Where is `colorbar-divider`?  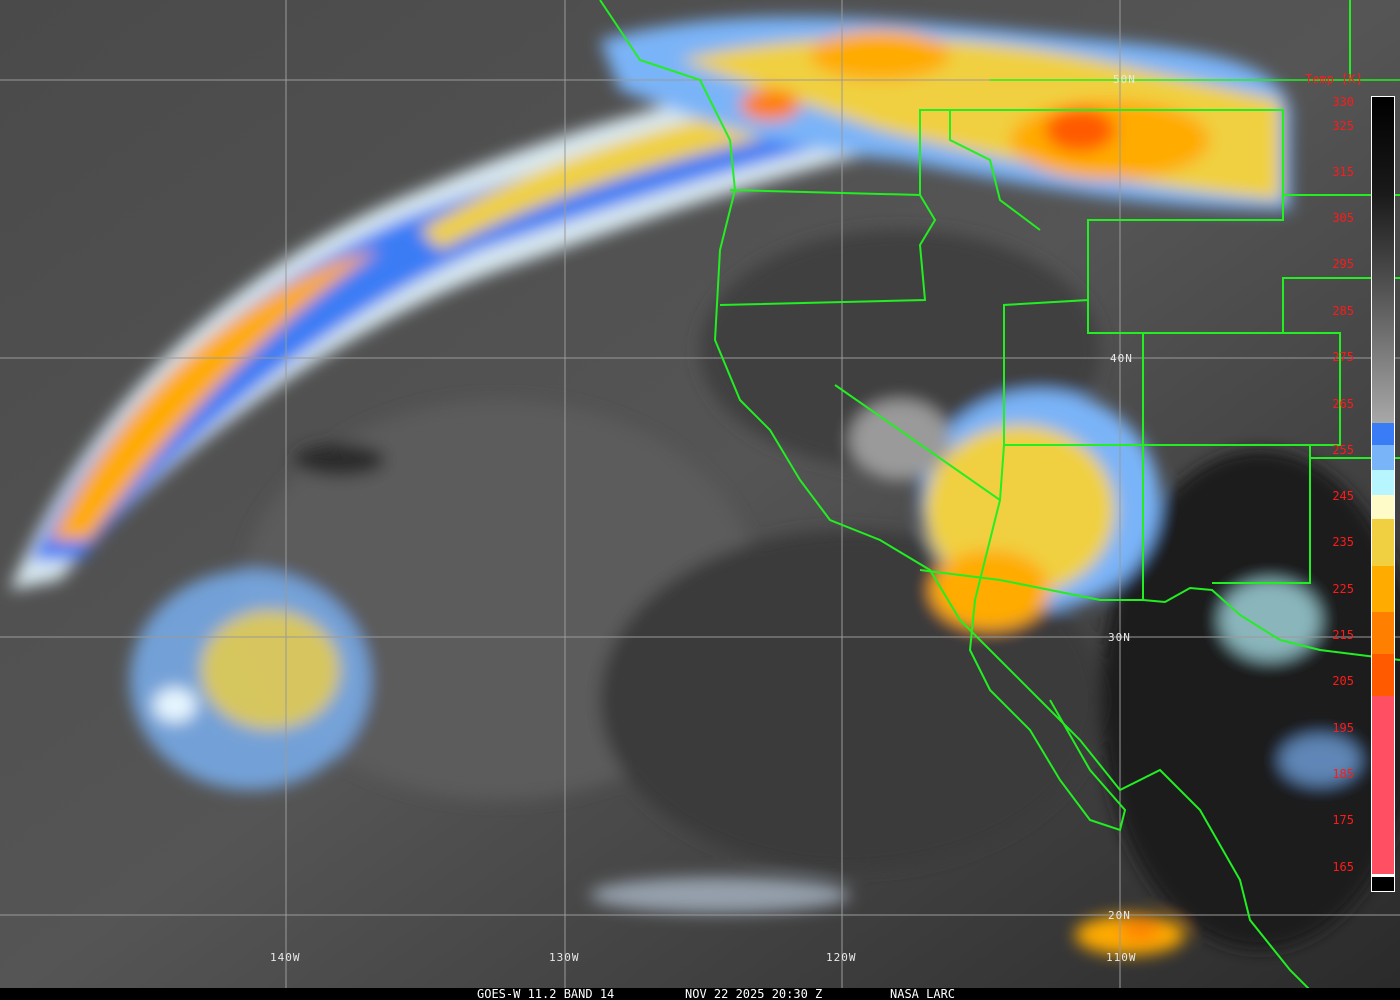
colorbar-divider is located at coordinates (1383, 875).